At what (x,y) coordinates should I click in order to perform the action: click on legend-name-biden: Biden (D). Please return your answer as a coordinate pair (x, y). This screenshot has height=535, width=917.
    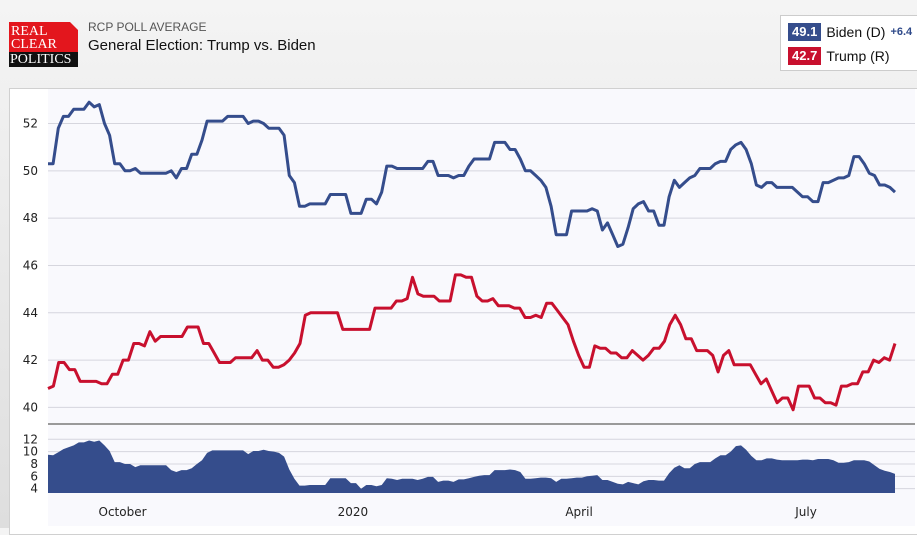
    Looking at the image, I should click on (856, 32).